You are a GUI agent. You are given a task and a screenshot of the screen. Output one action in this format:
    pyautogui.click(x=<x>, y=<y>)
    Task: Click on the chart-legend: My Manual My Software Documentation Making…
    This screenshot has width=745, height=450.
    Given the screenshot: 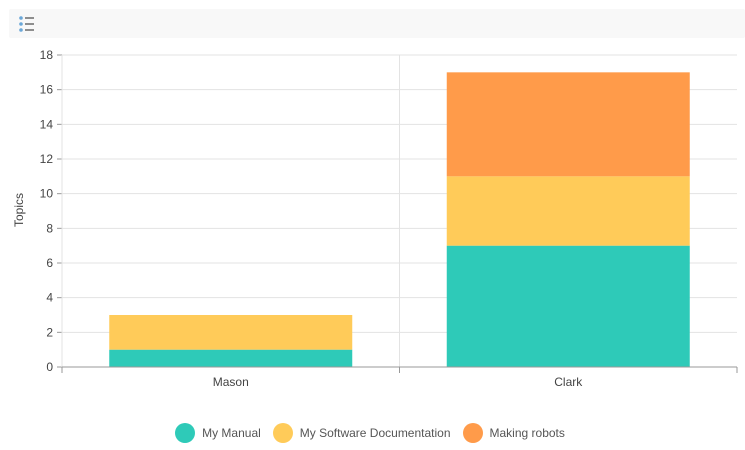 What is the action you would take?
    pyautogui.click(x=372, y=433)
    